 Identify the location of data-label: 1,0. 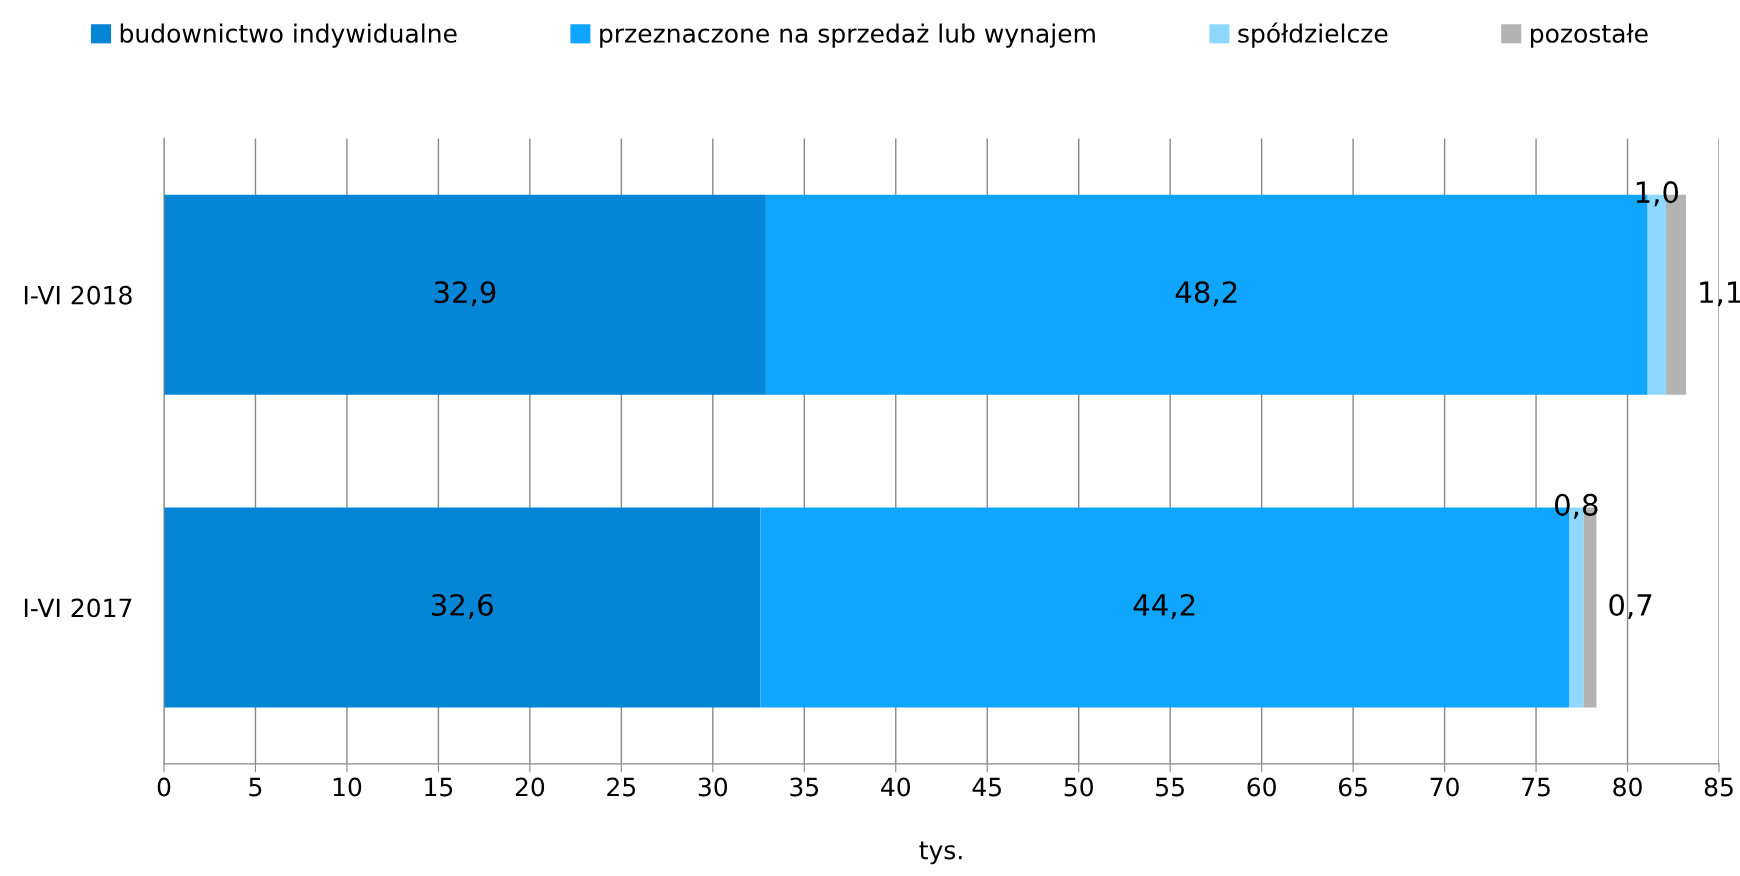
(1657, 194).